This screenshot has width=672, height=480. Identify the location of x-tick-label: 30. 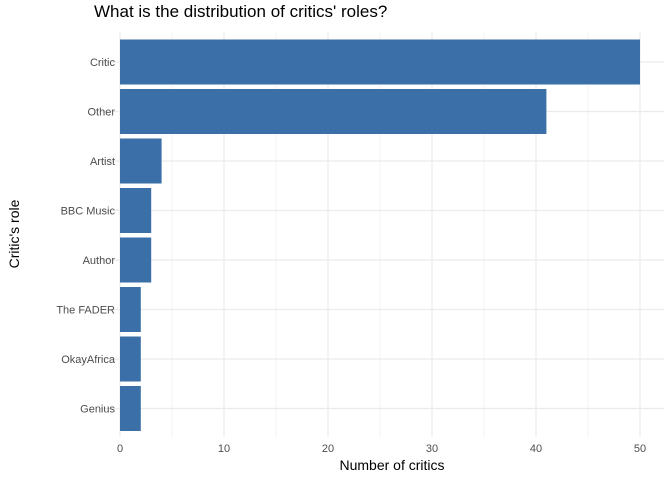
(432, 449).